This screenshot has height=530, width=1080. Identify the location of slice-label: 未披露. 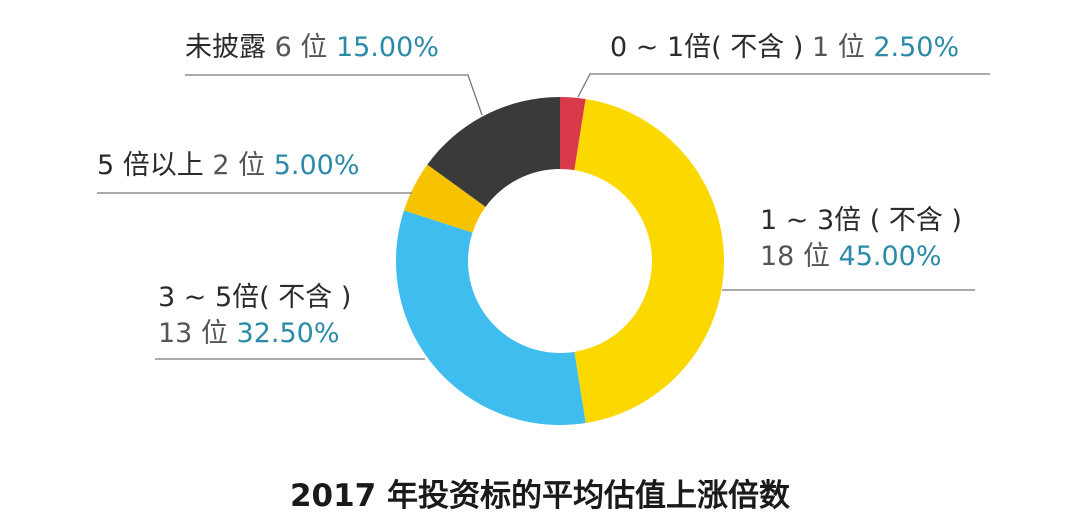
(225, 47).